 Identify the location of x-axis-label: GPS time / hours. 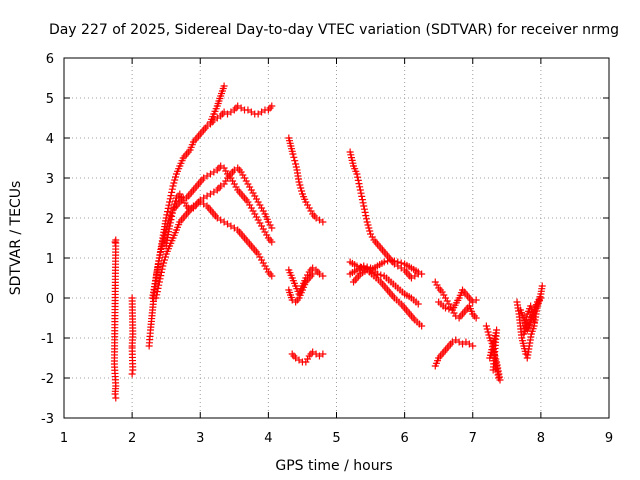
(333, 466).